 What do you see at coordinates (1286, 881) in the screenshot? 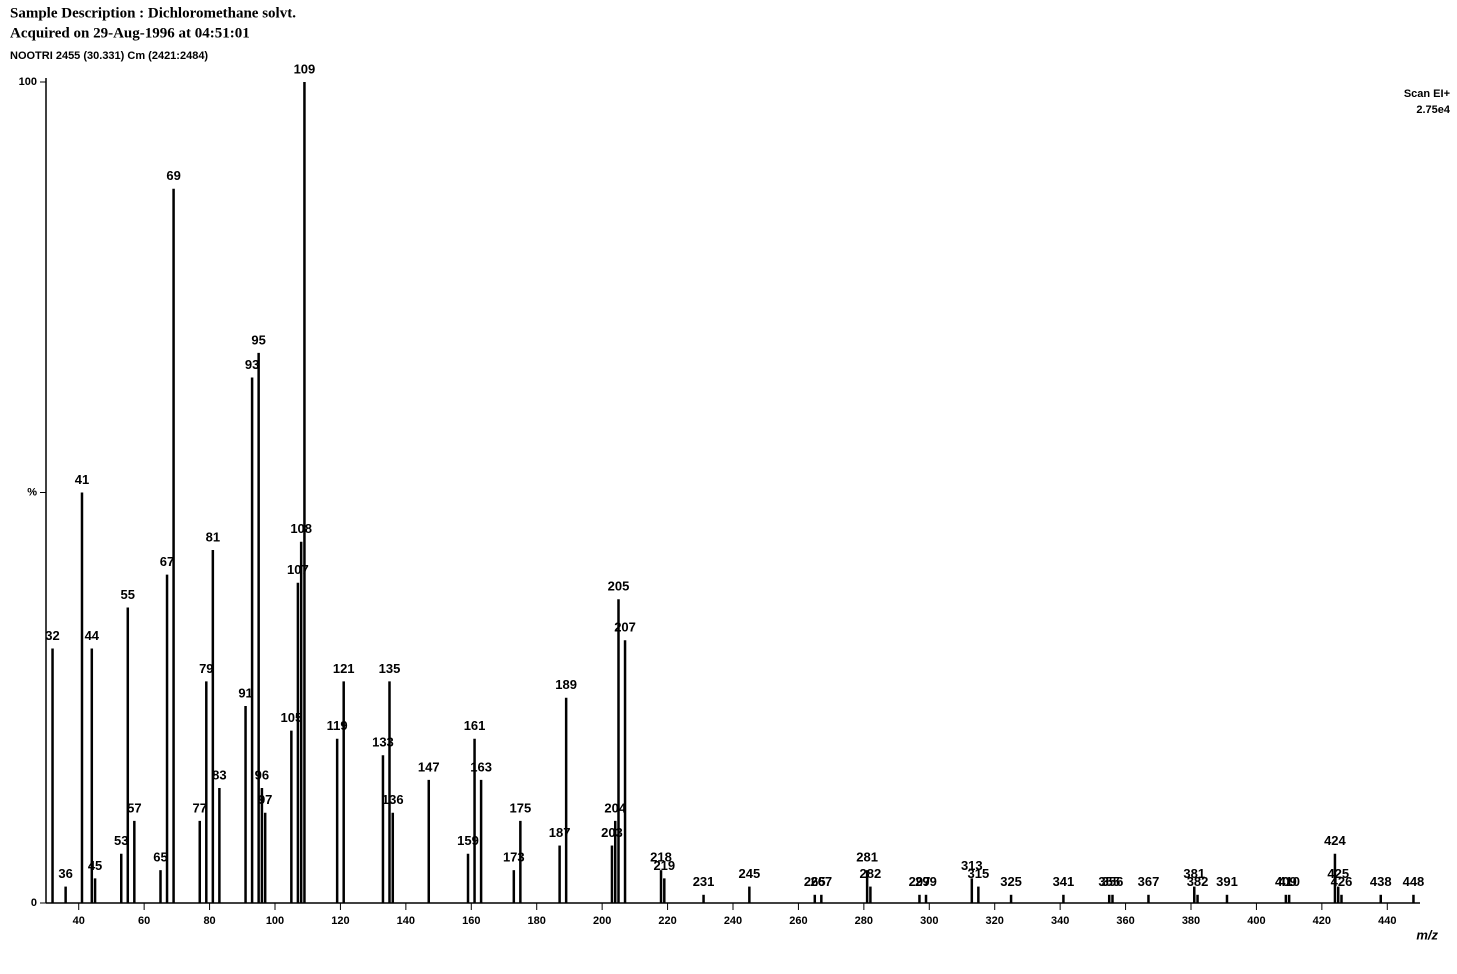
I see `peak-label: 409` at bounding box center [1286, 881].